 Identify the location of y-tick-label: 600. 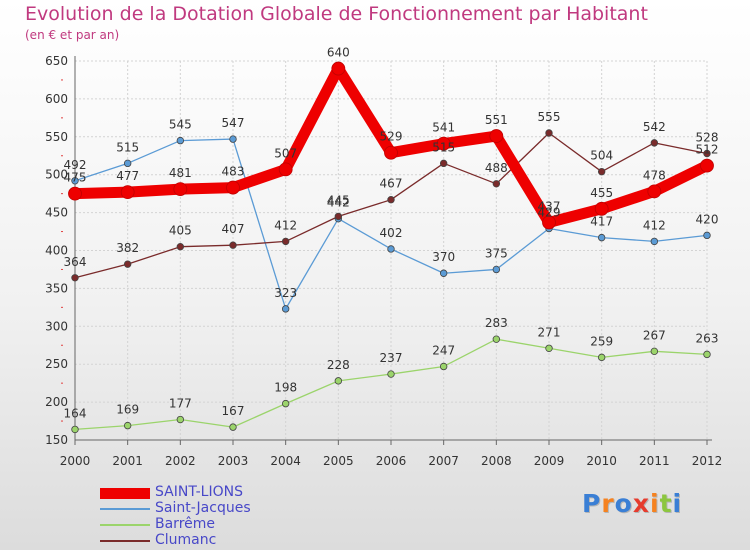
(56, 99).